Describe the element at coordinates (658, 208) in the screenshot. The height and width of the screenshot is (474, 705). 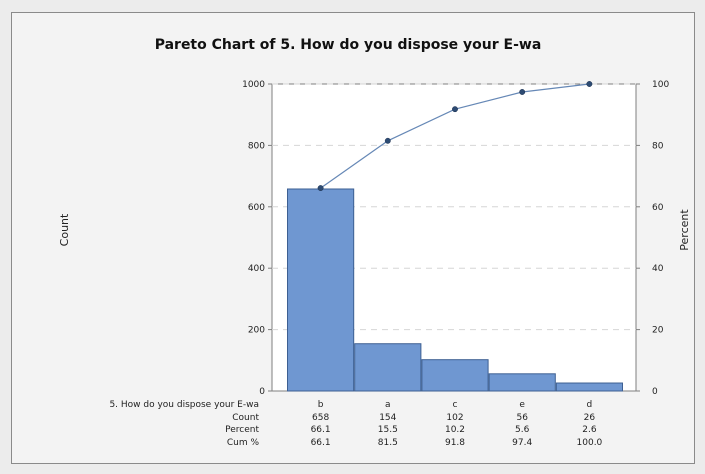
I see `right-tick-label: 60` at that location.